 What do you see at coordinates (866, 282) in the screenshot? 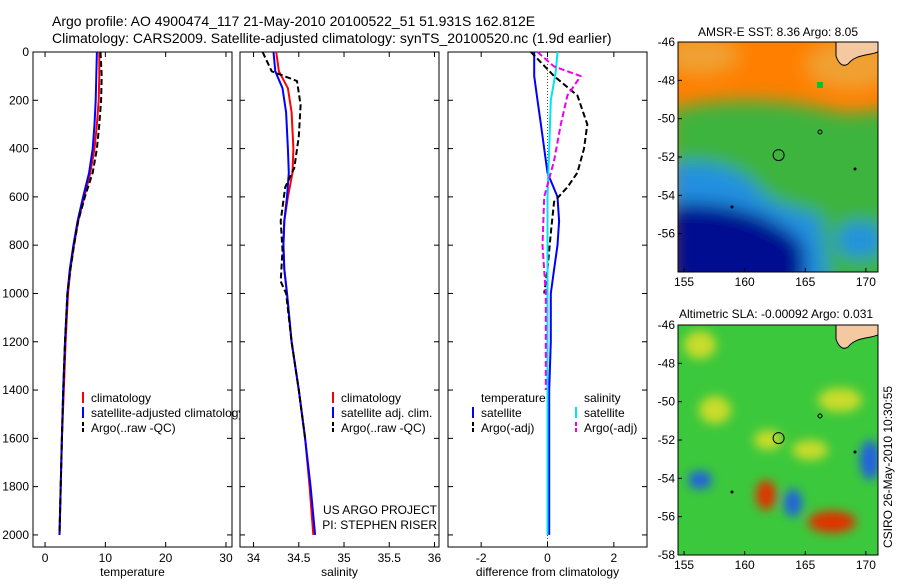
I see `sst-map-xtick-label: 170` at bounding box center [866, 282].